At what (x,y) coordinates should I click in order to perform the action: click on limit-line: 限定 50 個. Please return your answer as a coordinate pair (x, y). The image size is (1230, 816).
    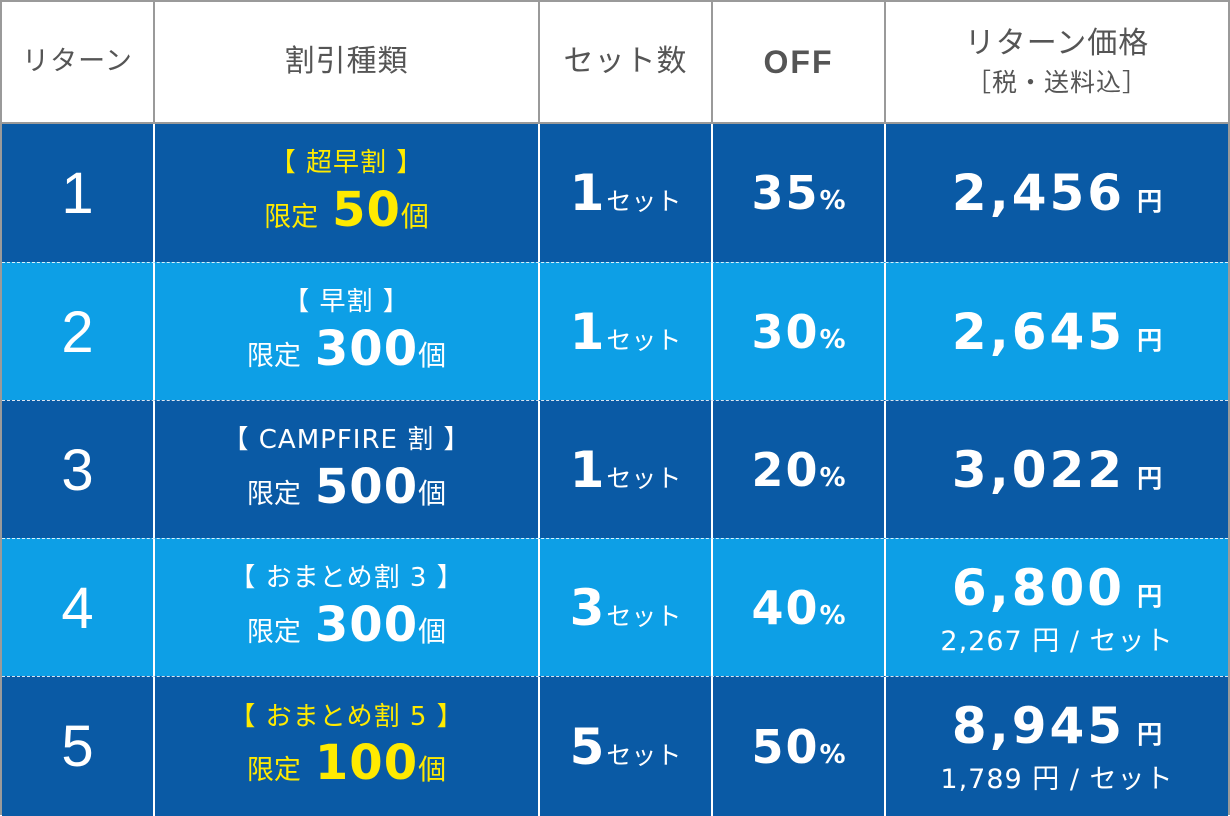
    Looking at the image, I should click on (346, 210).